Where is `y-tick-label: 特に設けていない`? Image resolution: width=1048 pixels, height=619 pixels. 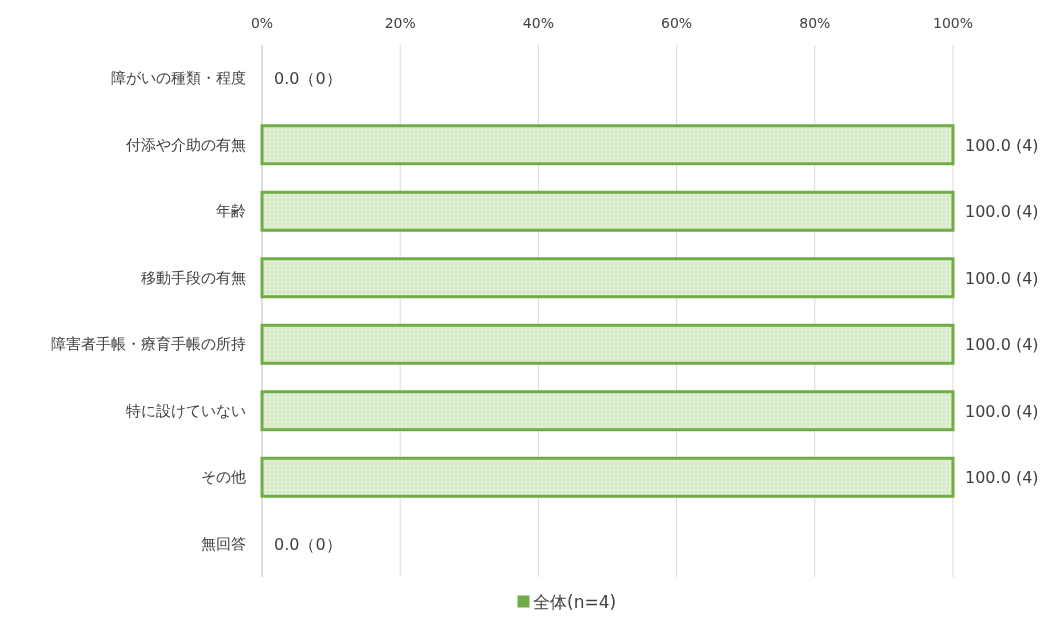
y-tick-label: 特に設けていない is located at coordinates (186, 410).